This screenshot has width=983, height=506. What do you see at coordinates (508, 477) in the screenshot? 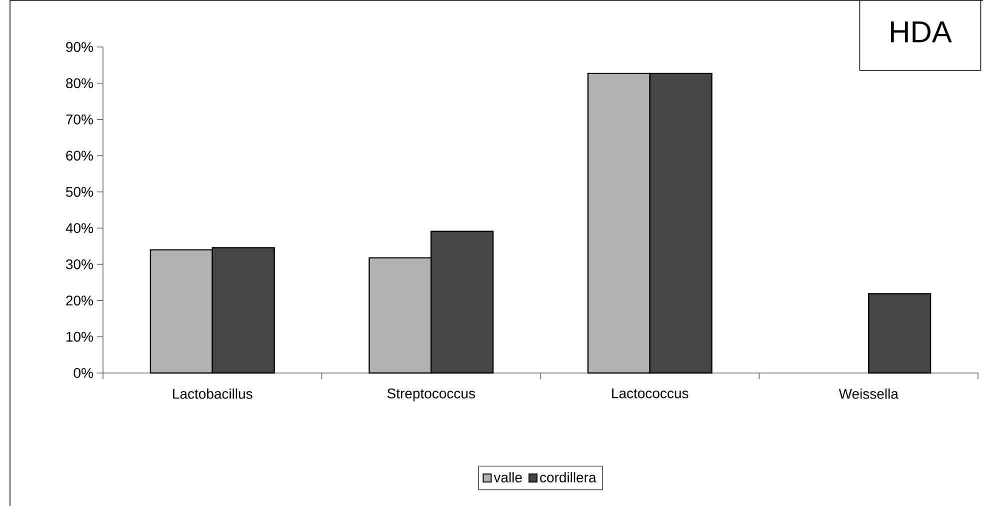
I see `legend-label: valle` at bounding box center [508, 477].